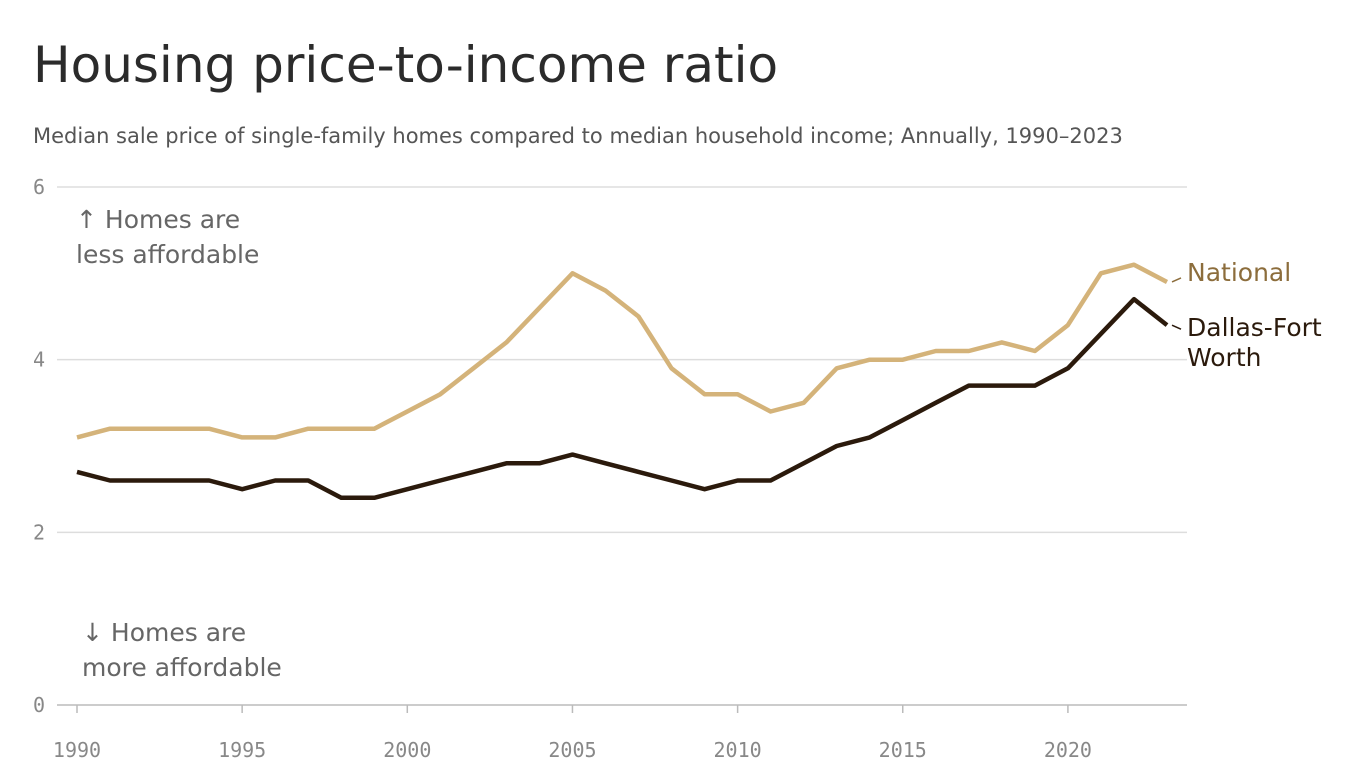 This screenshot has width=1366, height=768. I want to click on x-tick-label: 2015, so click(903, 750).